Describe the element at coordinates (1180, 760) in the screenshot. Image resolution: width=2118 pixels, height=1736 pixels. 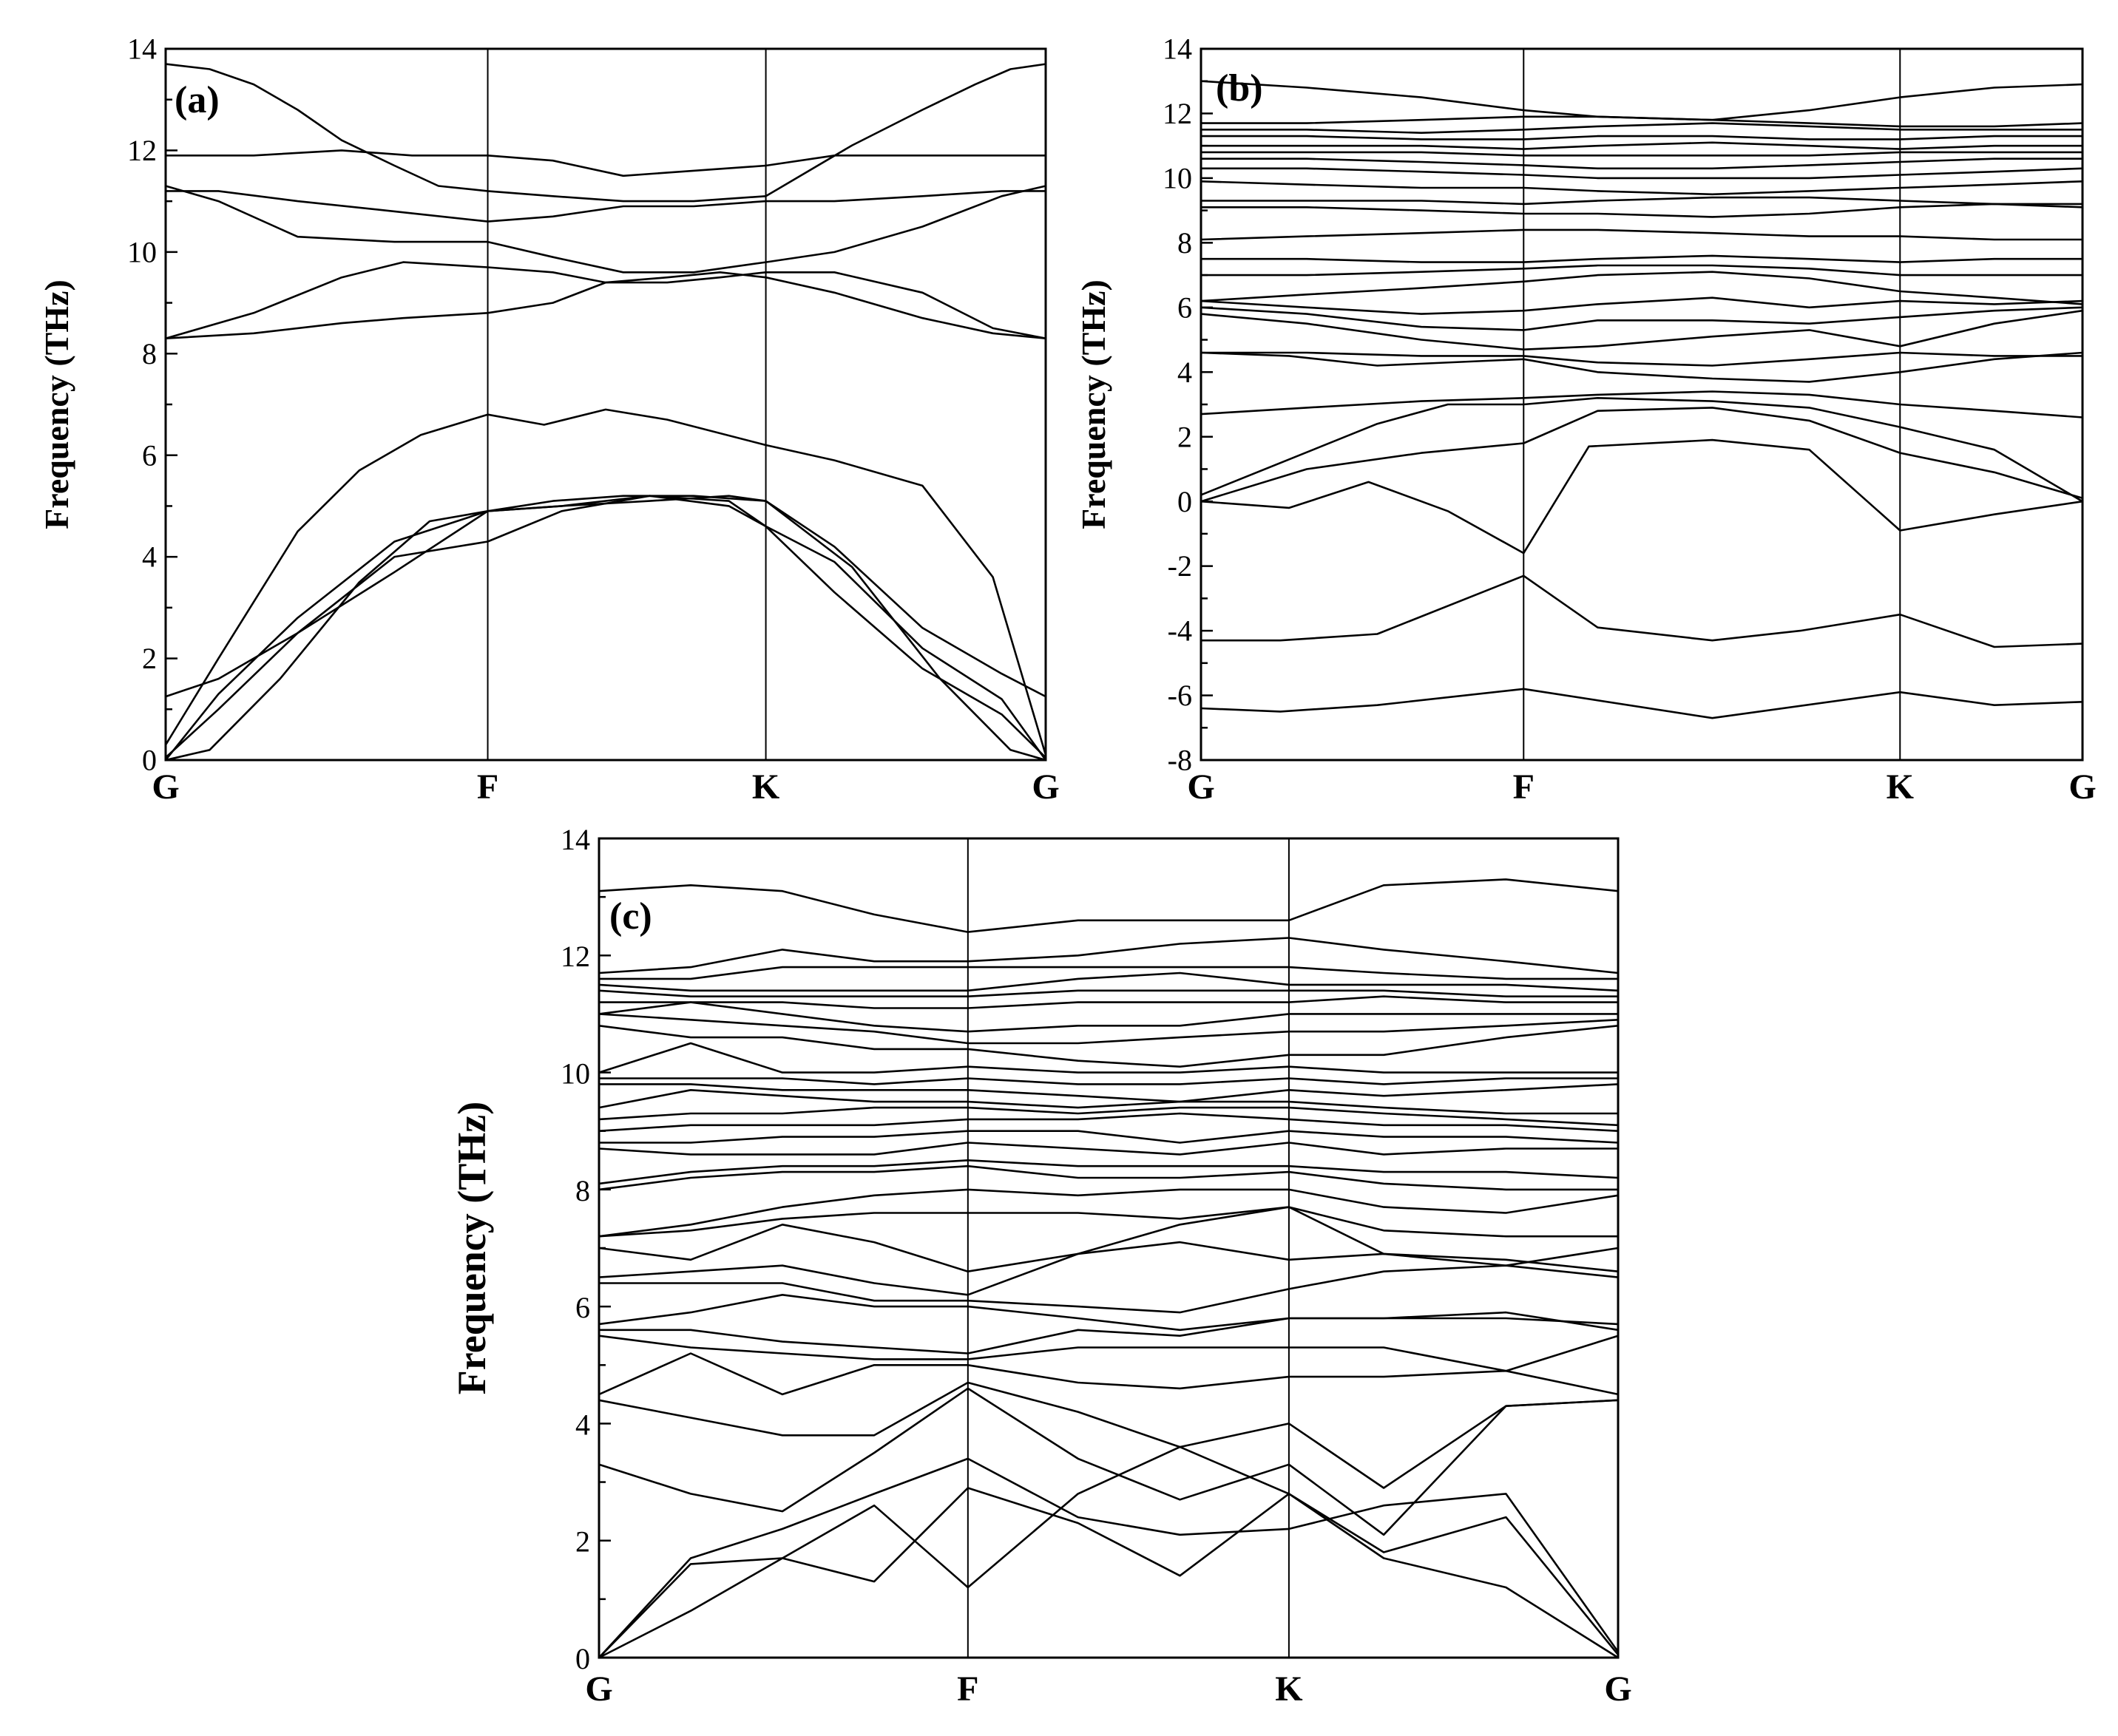
I see `y-tick-label: -8` at that location.